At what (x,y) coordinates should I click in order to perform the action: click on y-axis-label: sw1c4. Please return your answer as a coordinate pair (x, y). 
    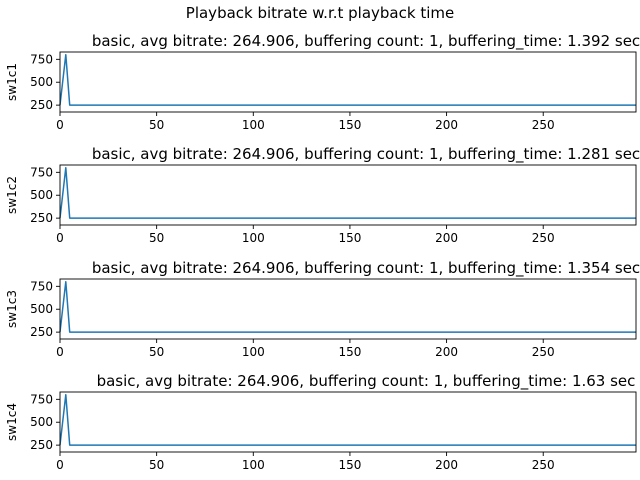
    Looking at the image, I should click on (12, 422).